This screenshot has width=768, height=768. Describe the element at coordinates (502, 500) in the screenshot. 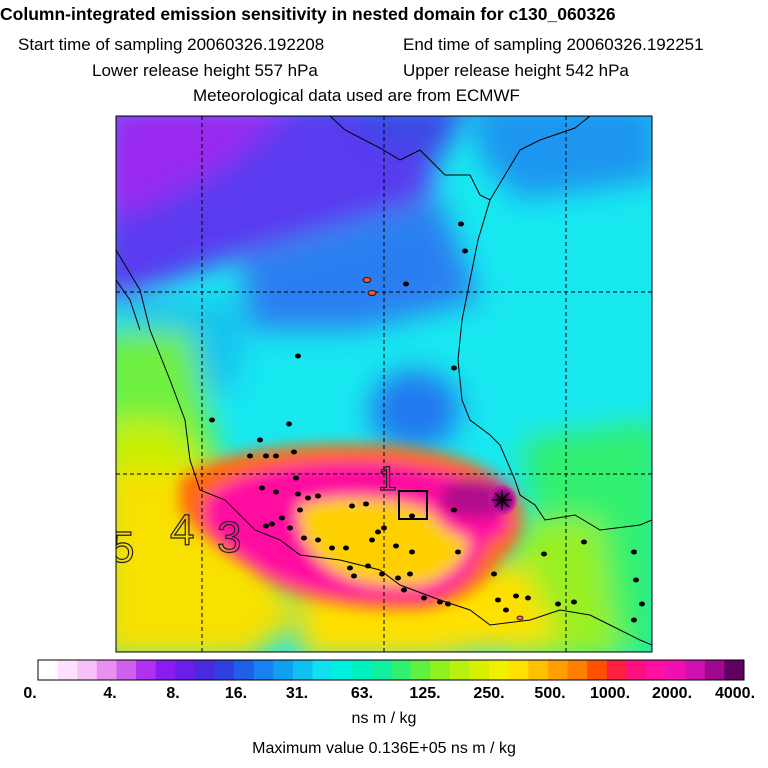

I see `max-location-marker` at that location.